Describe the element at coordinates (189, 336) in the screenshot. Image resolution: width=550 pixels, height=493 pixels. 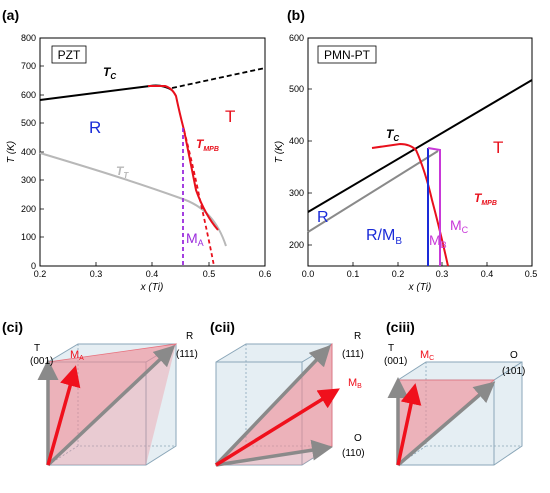
I see `panel-ci-r-label: R` at that location.